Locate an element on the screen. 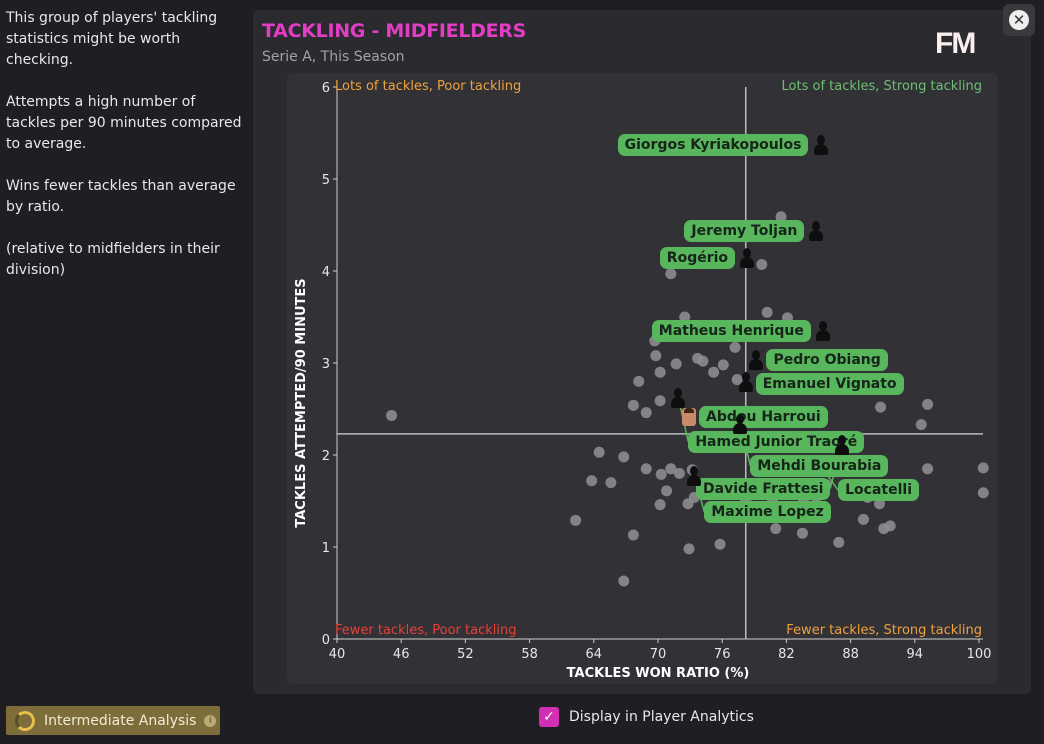  player-label: Pedro Obiang is located at coordinates (827, 360).